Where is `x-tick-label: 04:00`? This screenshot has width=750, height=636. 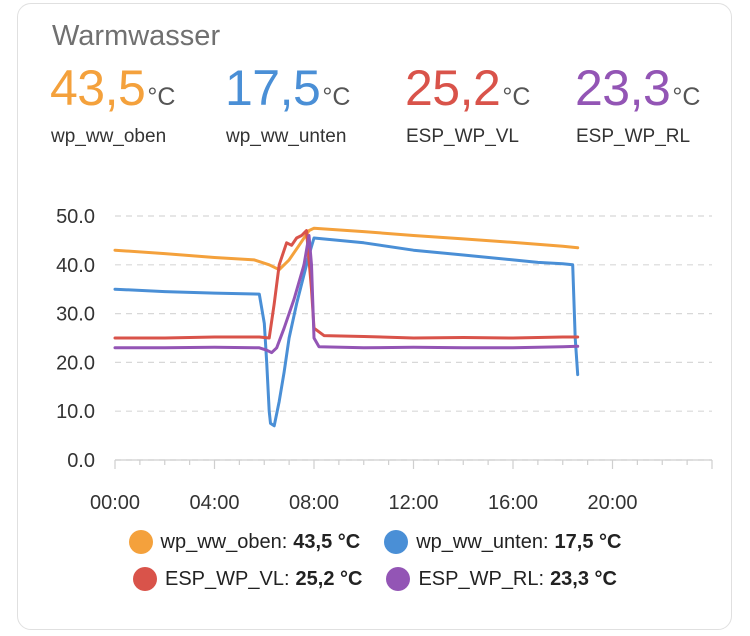
x-tick-label: 04:00 is located at coordinates (214, 503).